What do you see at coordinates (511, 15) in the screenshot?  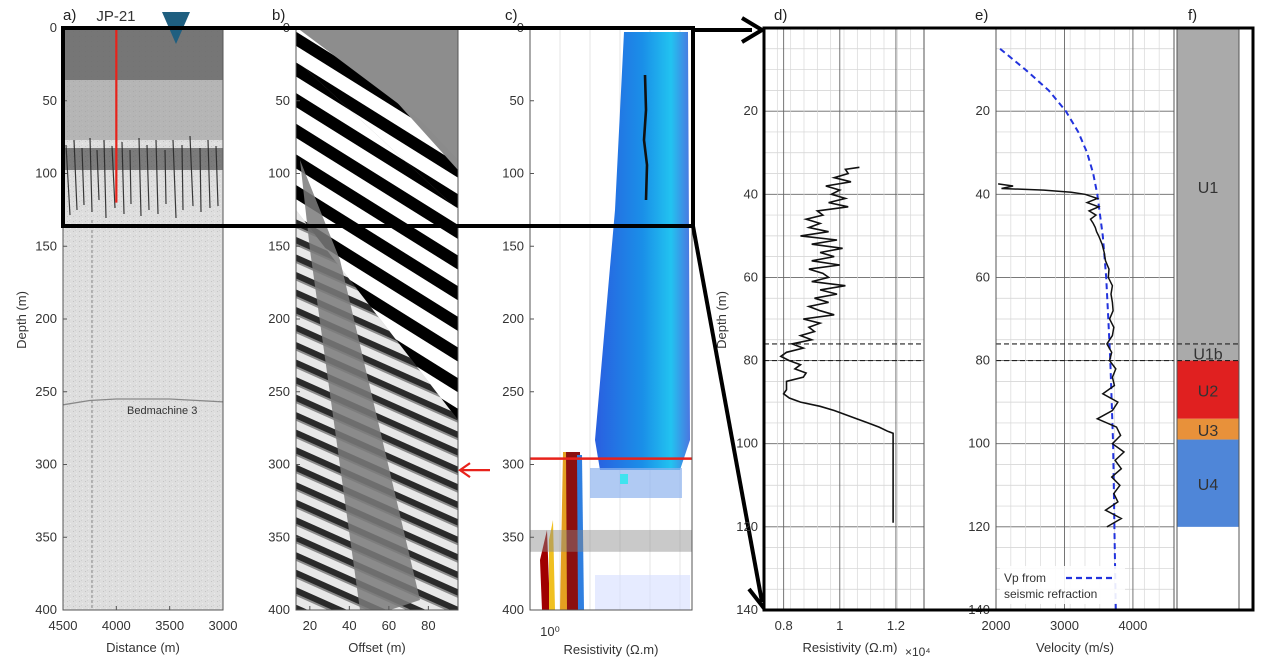 I see `panel-c-label: c)` at bounding box center [511, 15].